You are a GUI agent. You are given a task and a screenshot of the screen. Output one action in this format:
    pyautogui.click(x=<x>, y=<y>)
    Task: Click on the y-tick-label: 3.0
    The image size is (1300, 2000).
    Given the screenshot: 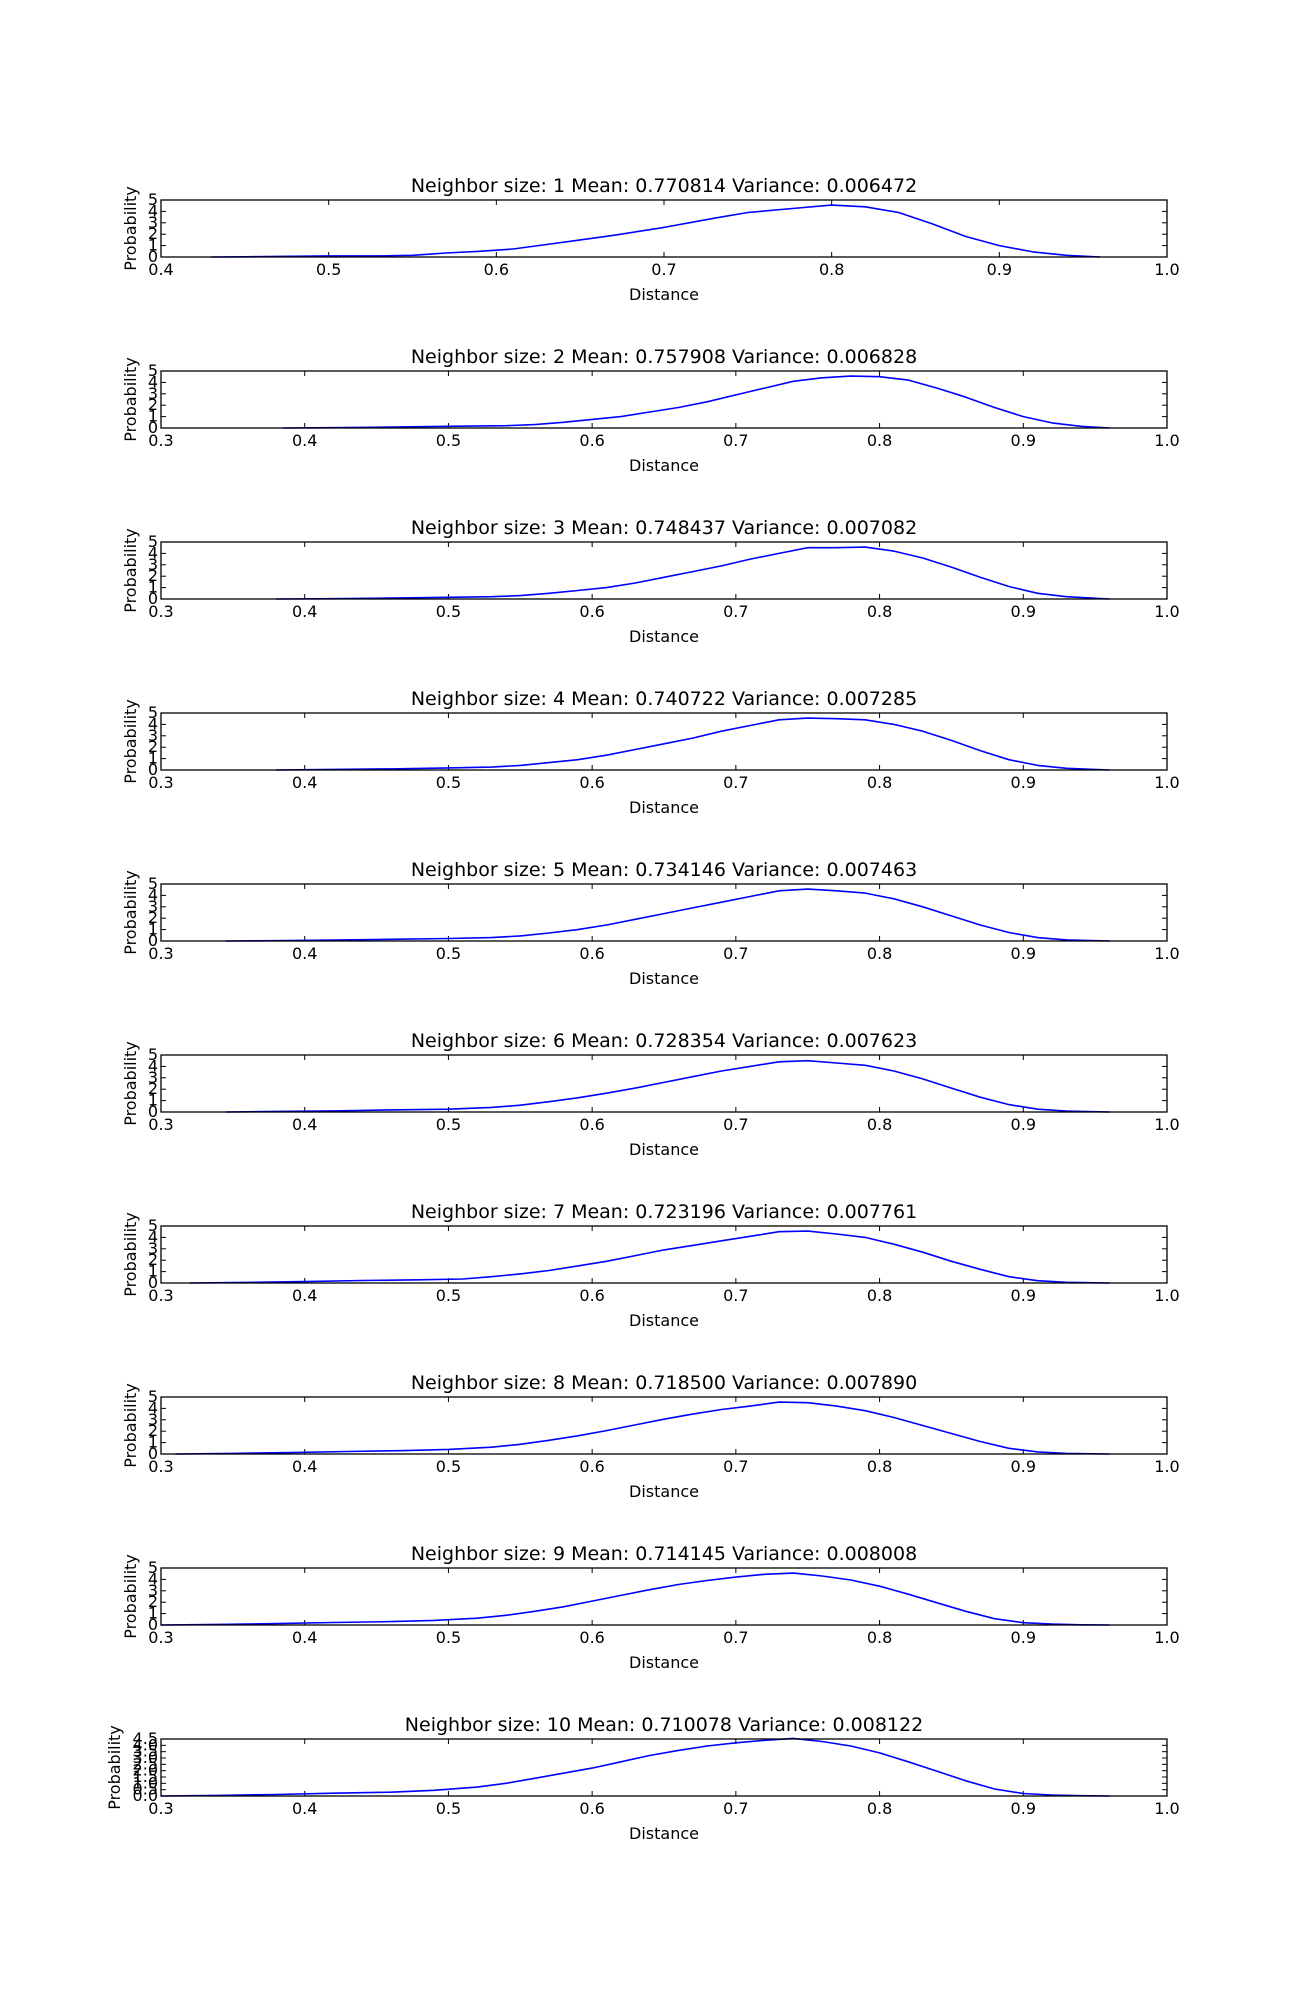 What is the action you would take?
    pyautogui.click(x=145, y=1757)
    